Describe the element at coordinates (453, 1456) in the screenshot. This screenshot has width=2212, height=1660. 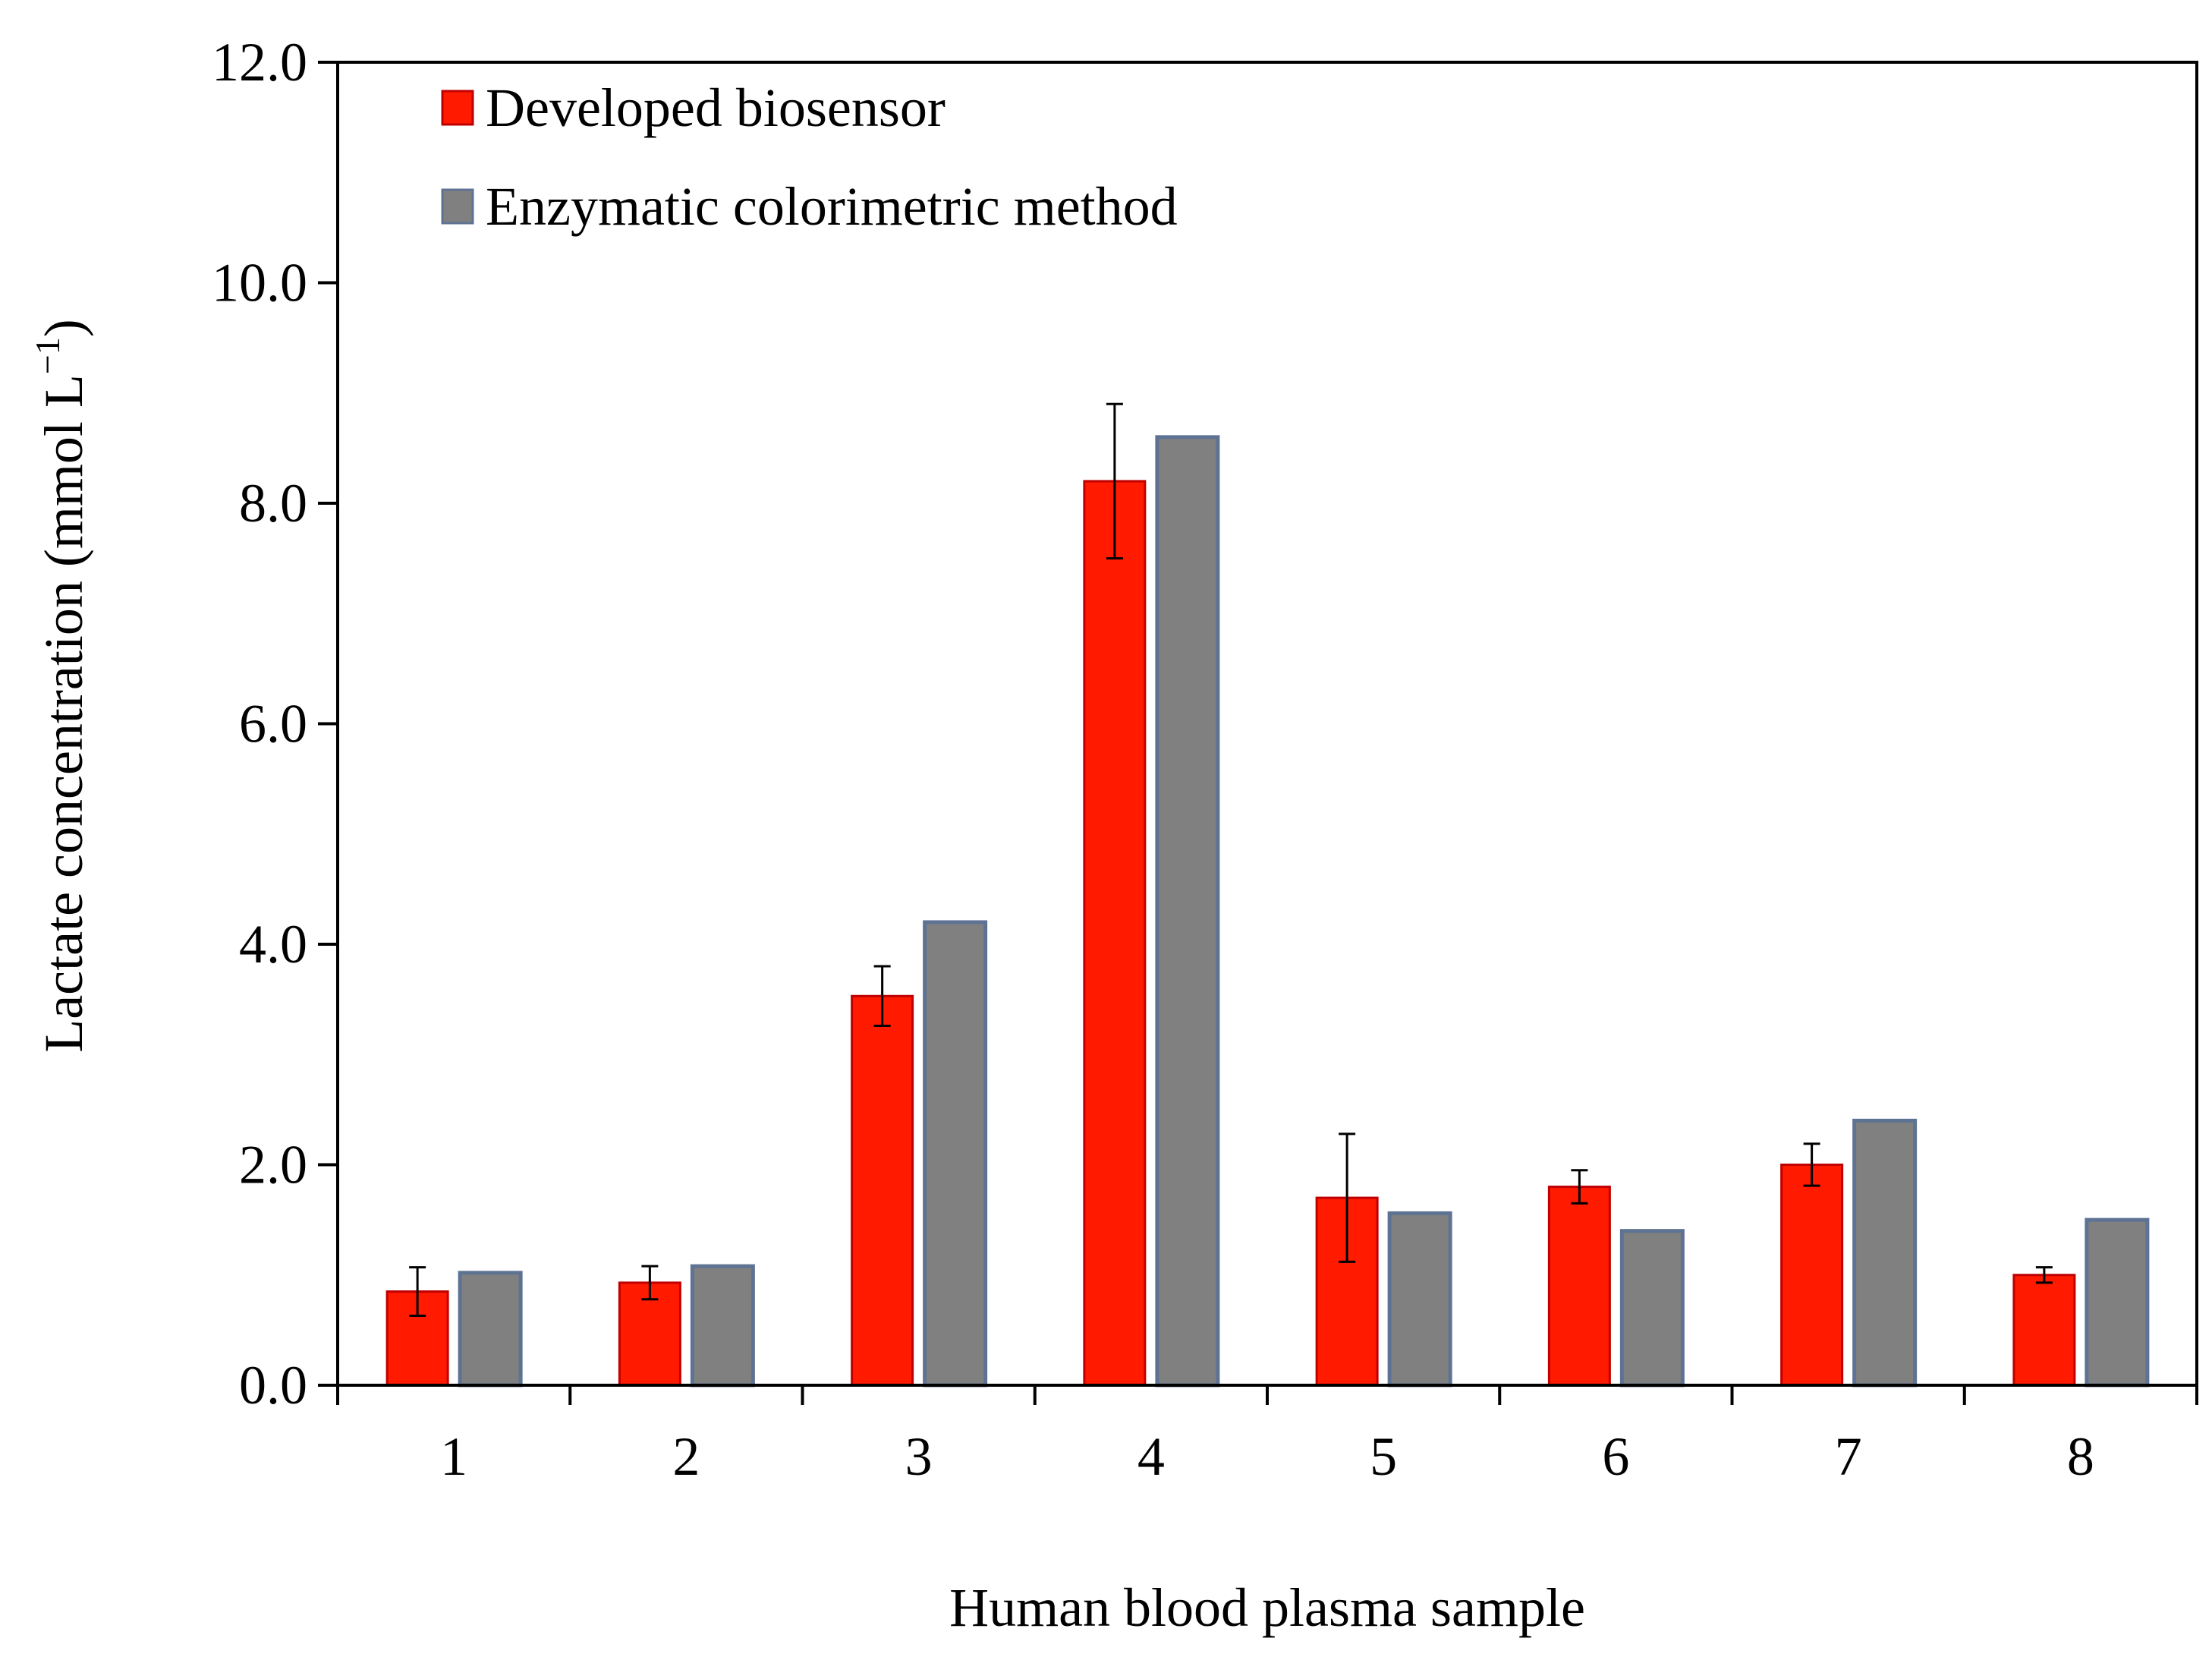
I see `x-tick-label-1: 1` at that location.